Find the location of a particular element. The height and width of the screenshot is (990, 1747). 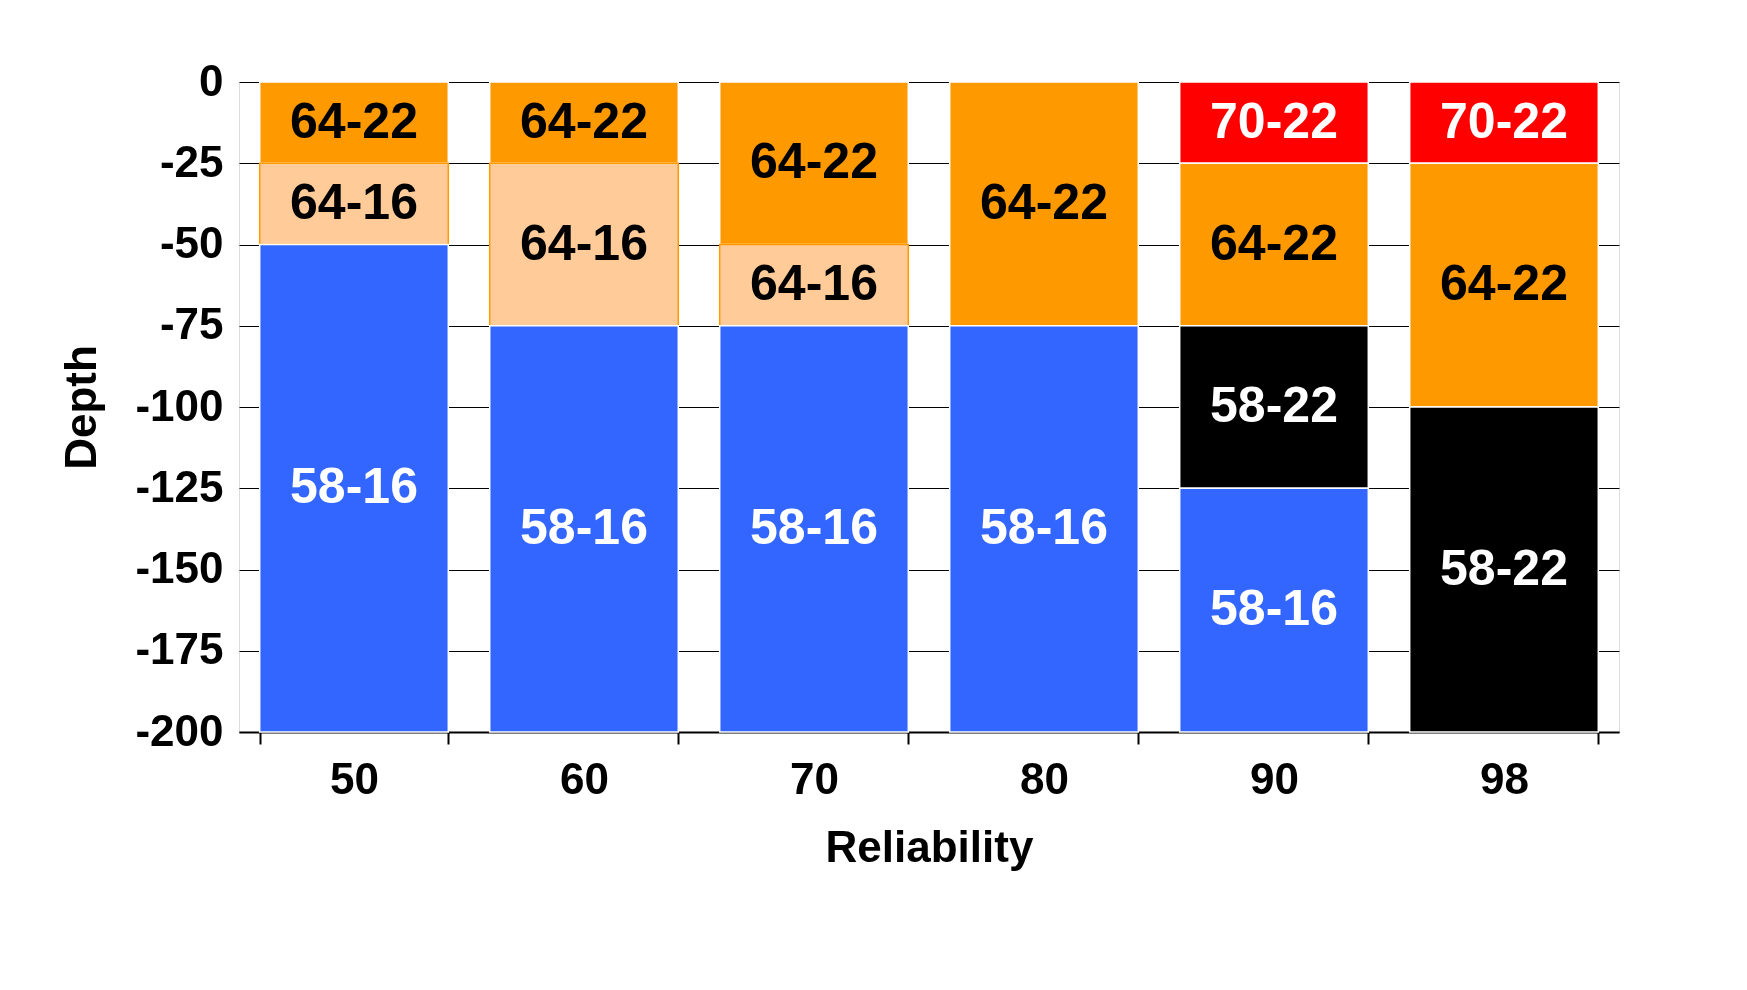

x-tick-label: 60 is located at coordinates (584, 778).